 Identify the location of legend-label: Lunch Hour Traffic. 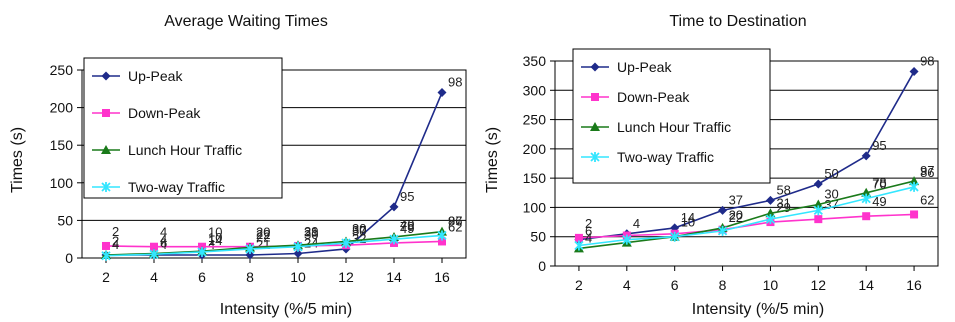
(185, 150).